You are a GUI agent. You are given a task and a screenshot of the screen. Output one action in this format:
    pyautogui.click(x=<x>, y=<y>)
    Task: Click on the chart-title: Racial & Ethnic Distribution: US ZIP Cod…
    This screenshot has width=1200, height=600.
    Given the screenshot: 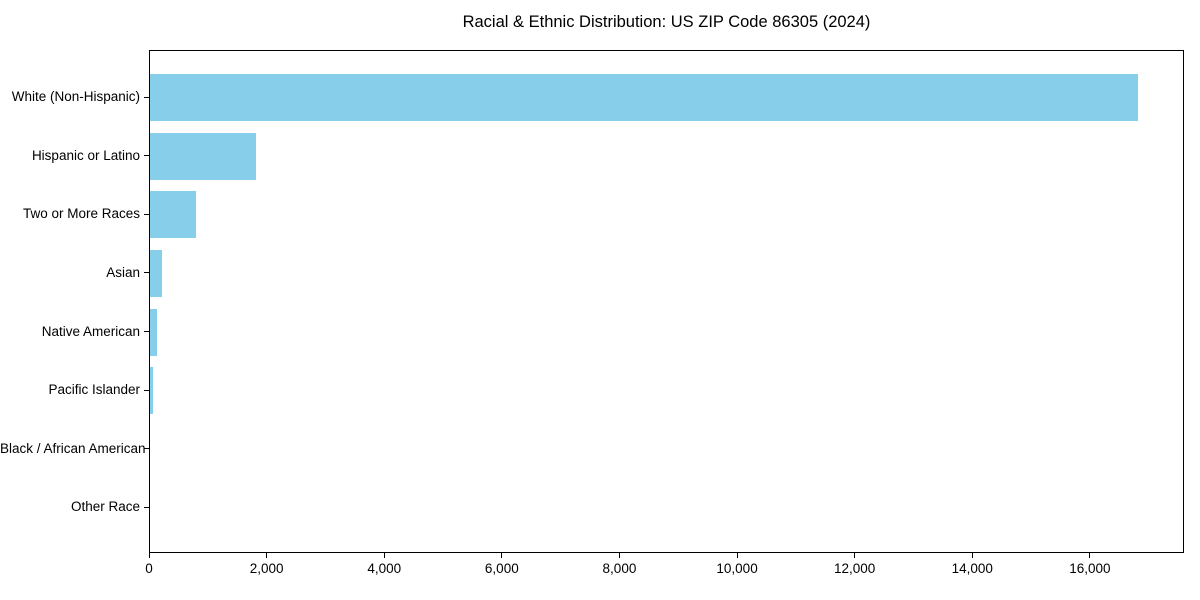 What is the action you would take?
    pyautogui.click(x=666, y=22)
    